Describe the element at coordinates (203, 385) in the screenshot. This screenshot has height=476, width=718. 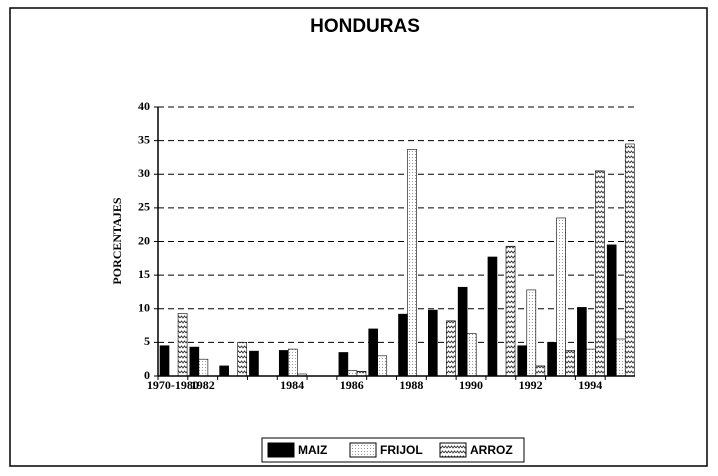
I see `x-tick-label: 1982` at that location.